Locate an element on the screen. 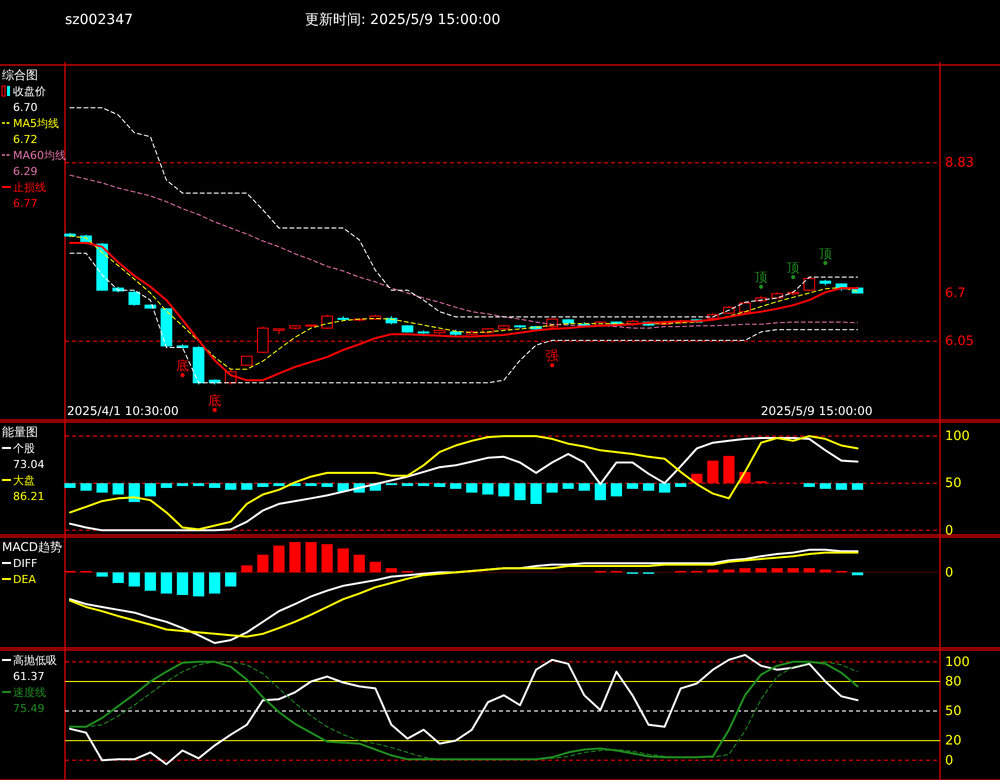  legend-label: 大盘 86.21 is located at coordinates (28, 488).